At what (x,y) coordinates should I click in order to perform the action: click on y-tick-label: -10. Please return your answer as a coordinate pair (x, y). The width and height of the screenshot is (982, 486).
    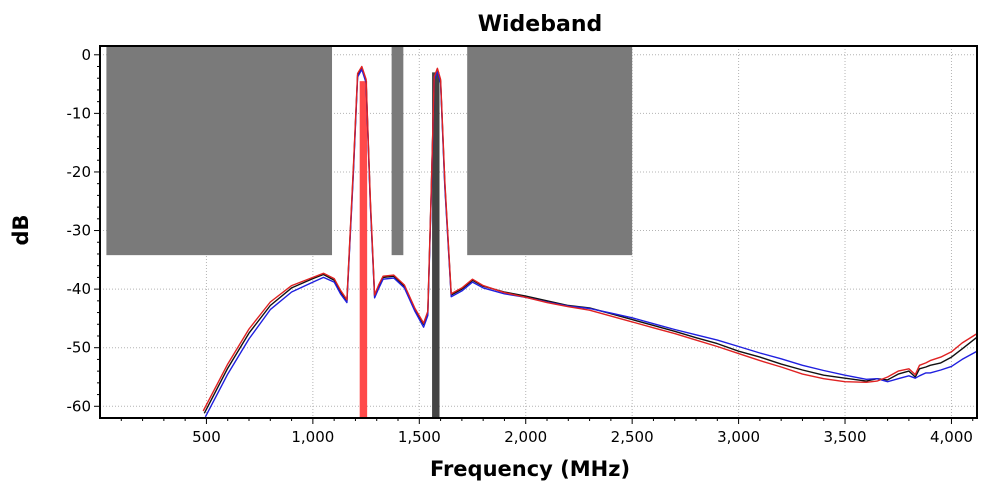
    Looking at the image, I should click on (79, 113).